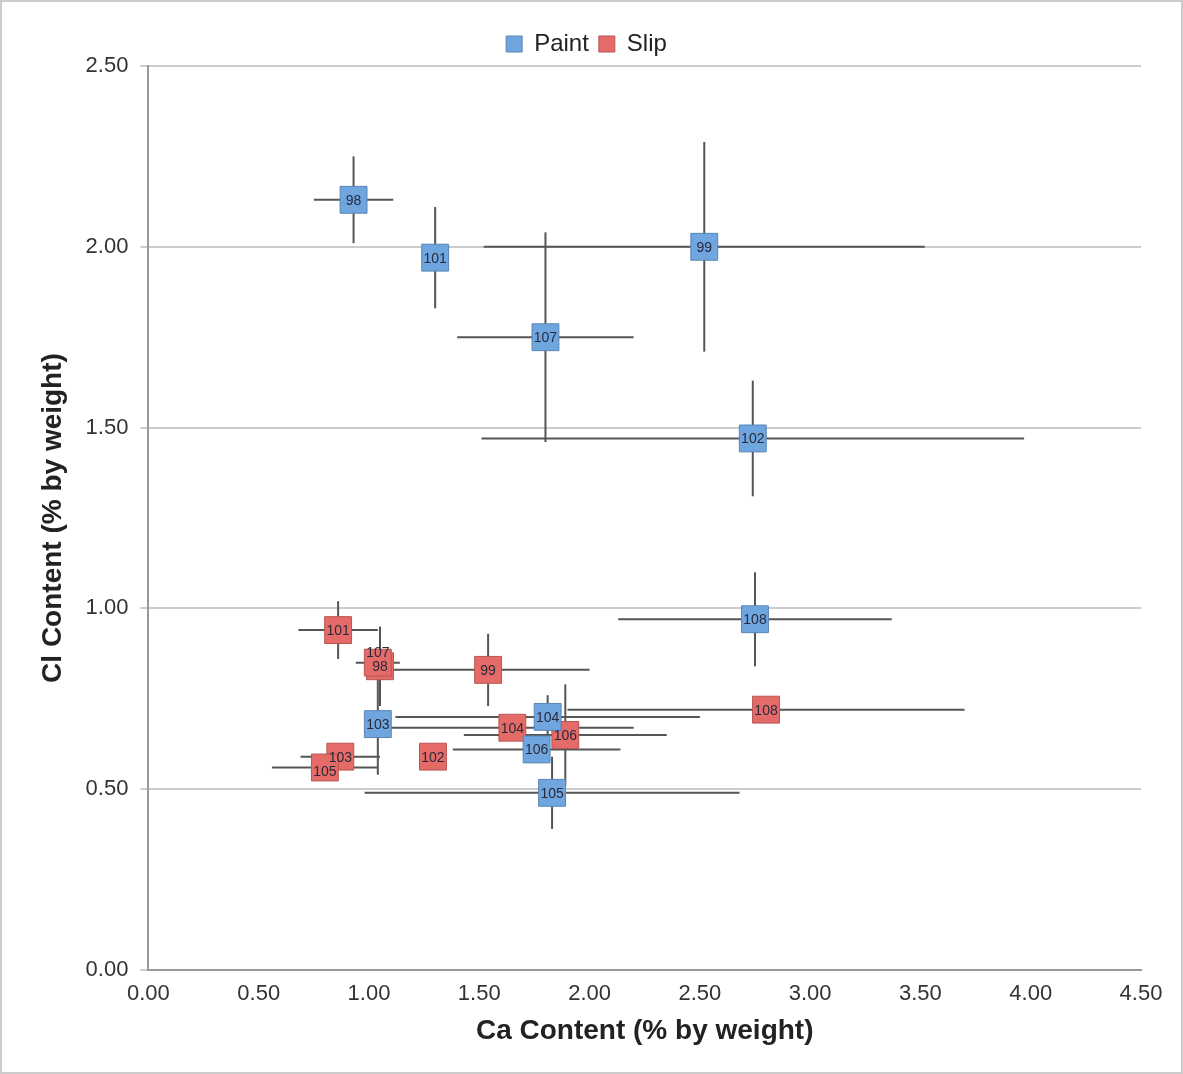 The width and height of the screenshot is (1183, 1074). What do you see at coordinates (107, 607) in the screenshot?
I see `y-tick-label: 1.00` at bounding box center [107, 607].